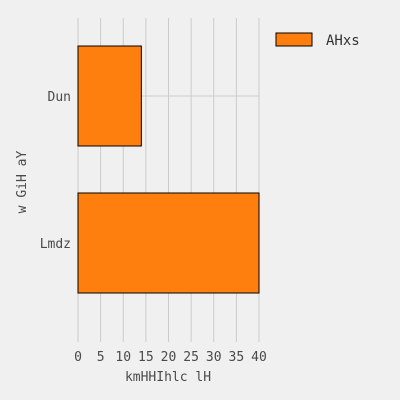  Describe the element at coordinates (214, 357) in the screenshot. I see `x-tick-label: 30` at that location.